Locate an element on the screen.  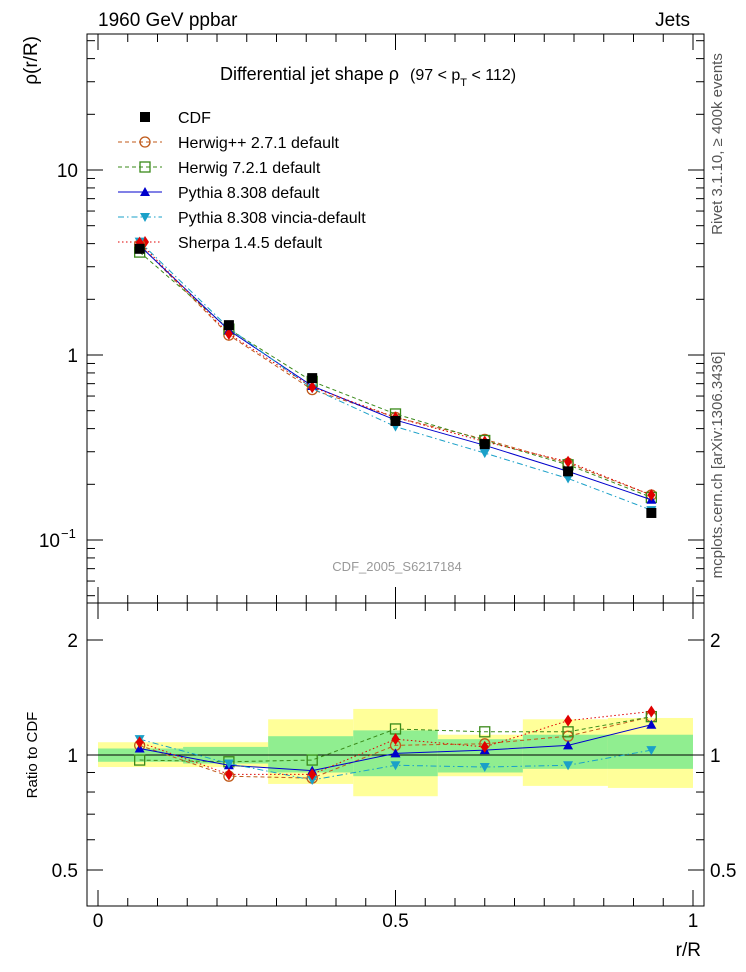
ratio-y-axis-label: Ratio to CDF is located at coordinates (32, 755).